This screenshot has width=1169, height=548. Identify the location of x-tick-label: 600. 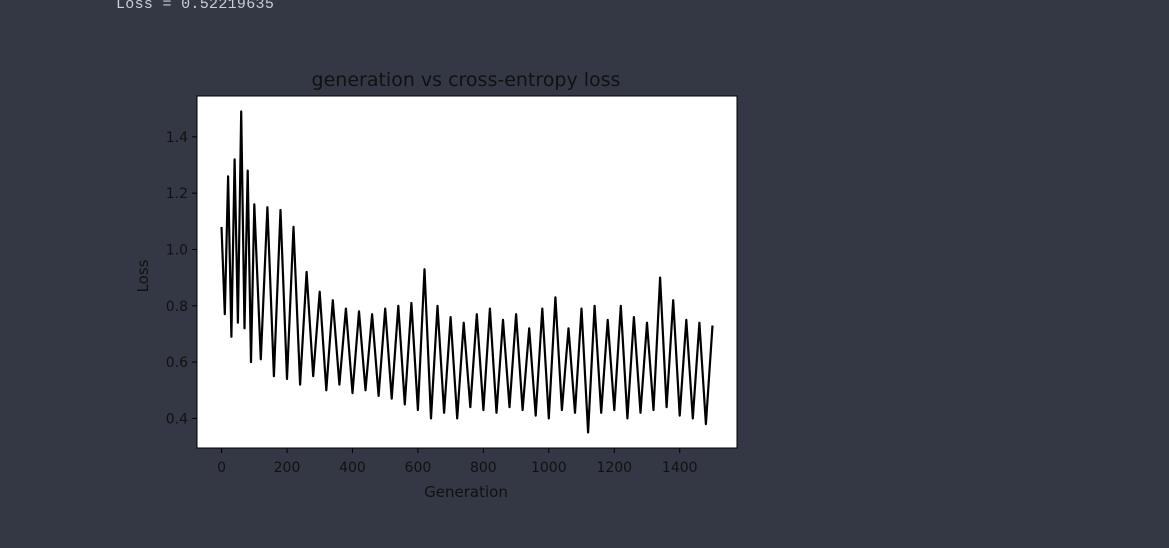
(418, 468).